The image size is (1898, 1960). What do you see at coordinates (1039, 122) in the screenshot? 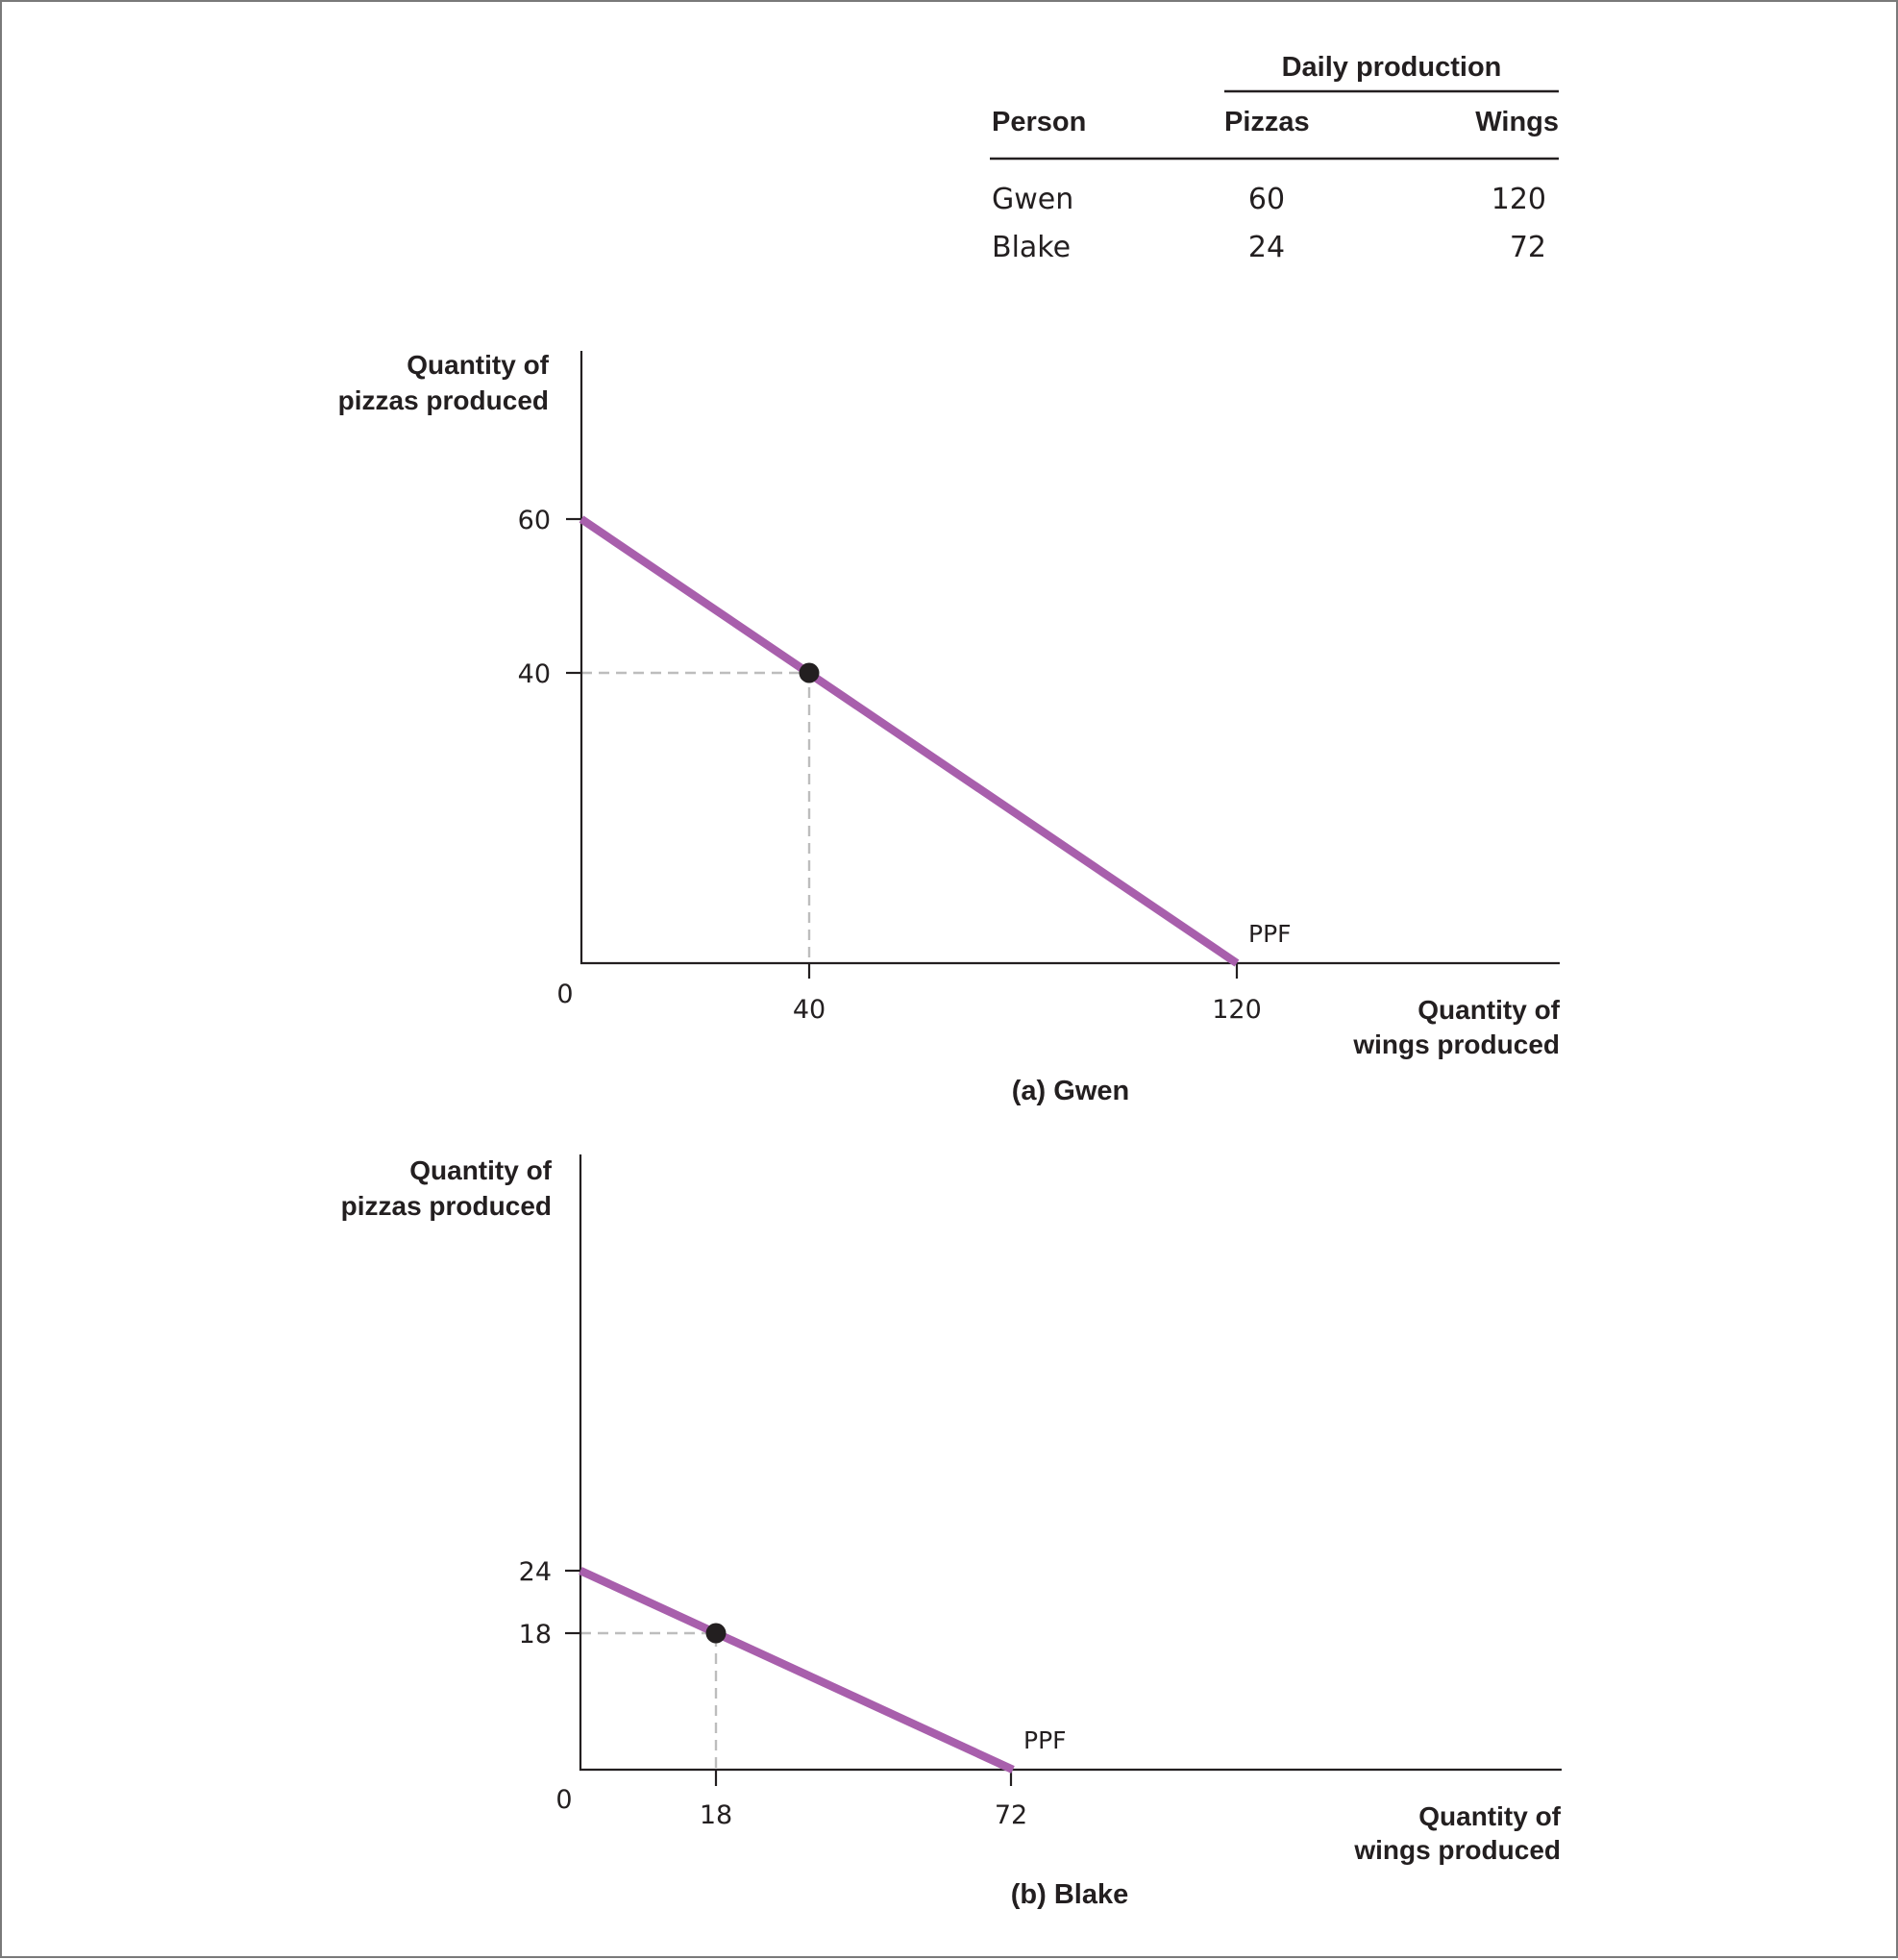
I see `column-header-person: Person` at bounding box center [1039, 122].